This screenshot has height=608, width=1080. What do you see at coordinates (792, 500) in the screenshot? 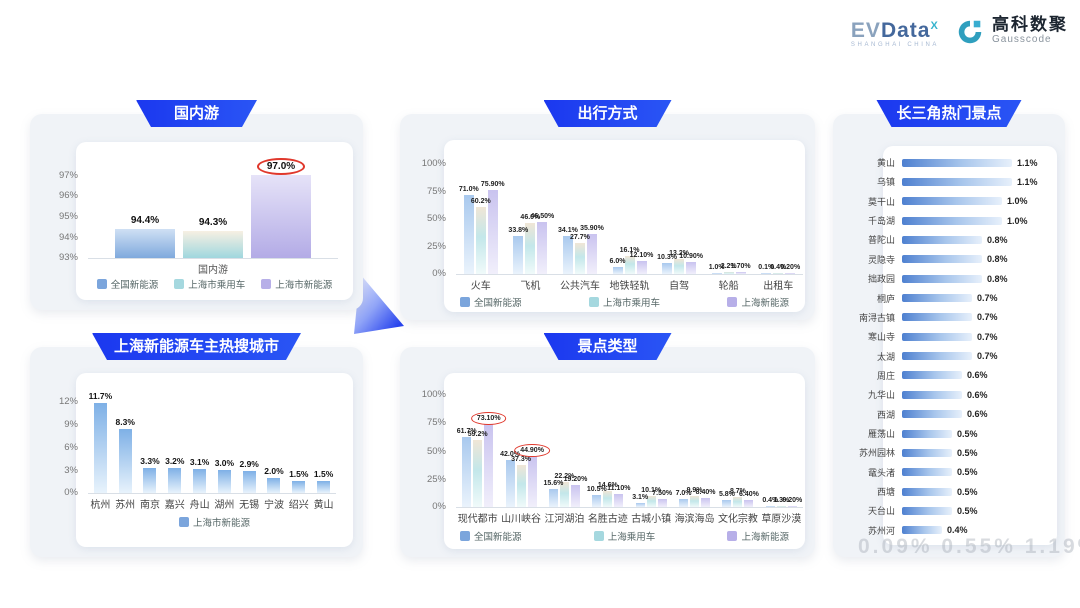
I see `value-label: 0.20%` at bounding box center [792, 500].